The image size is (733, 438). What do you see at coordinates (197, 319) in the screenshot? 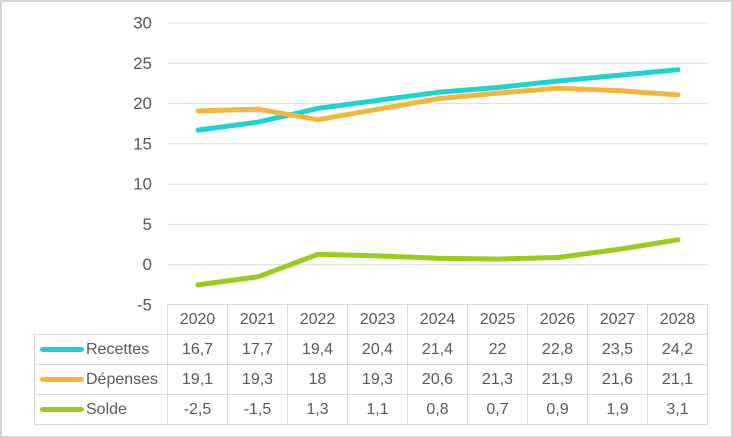
I see `year-header-cell: 2020` at bounding box center [197, 319].